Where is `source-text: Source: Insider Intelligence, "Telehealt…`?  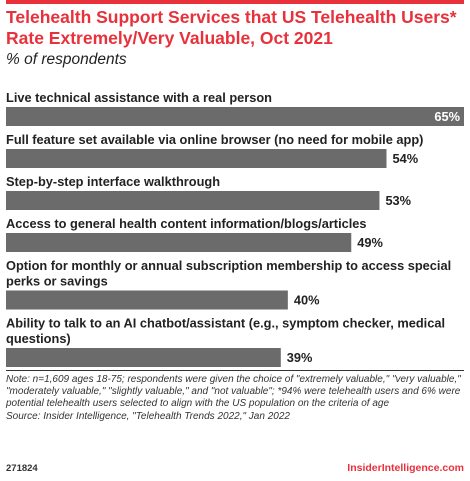 source-text: Source: Insider Intelligence, "Telehealt… is located at coordinates (148, 416).